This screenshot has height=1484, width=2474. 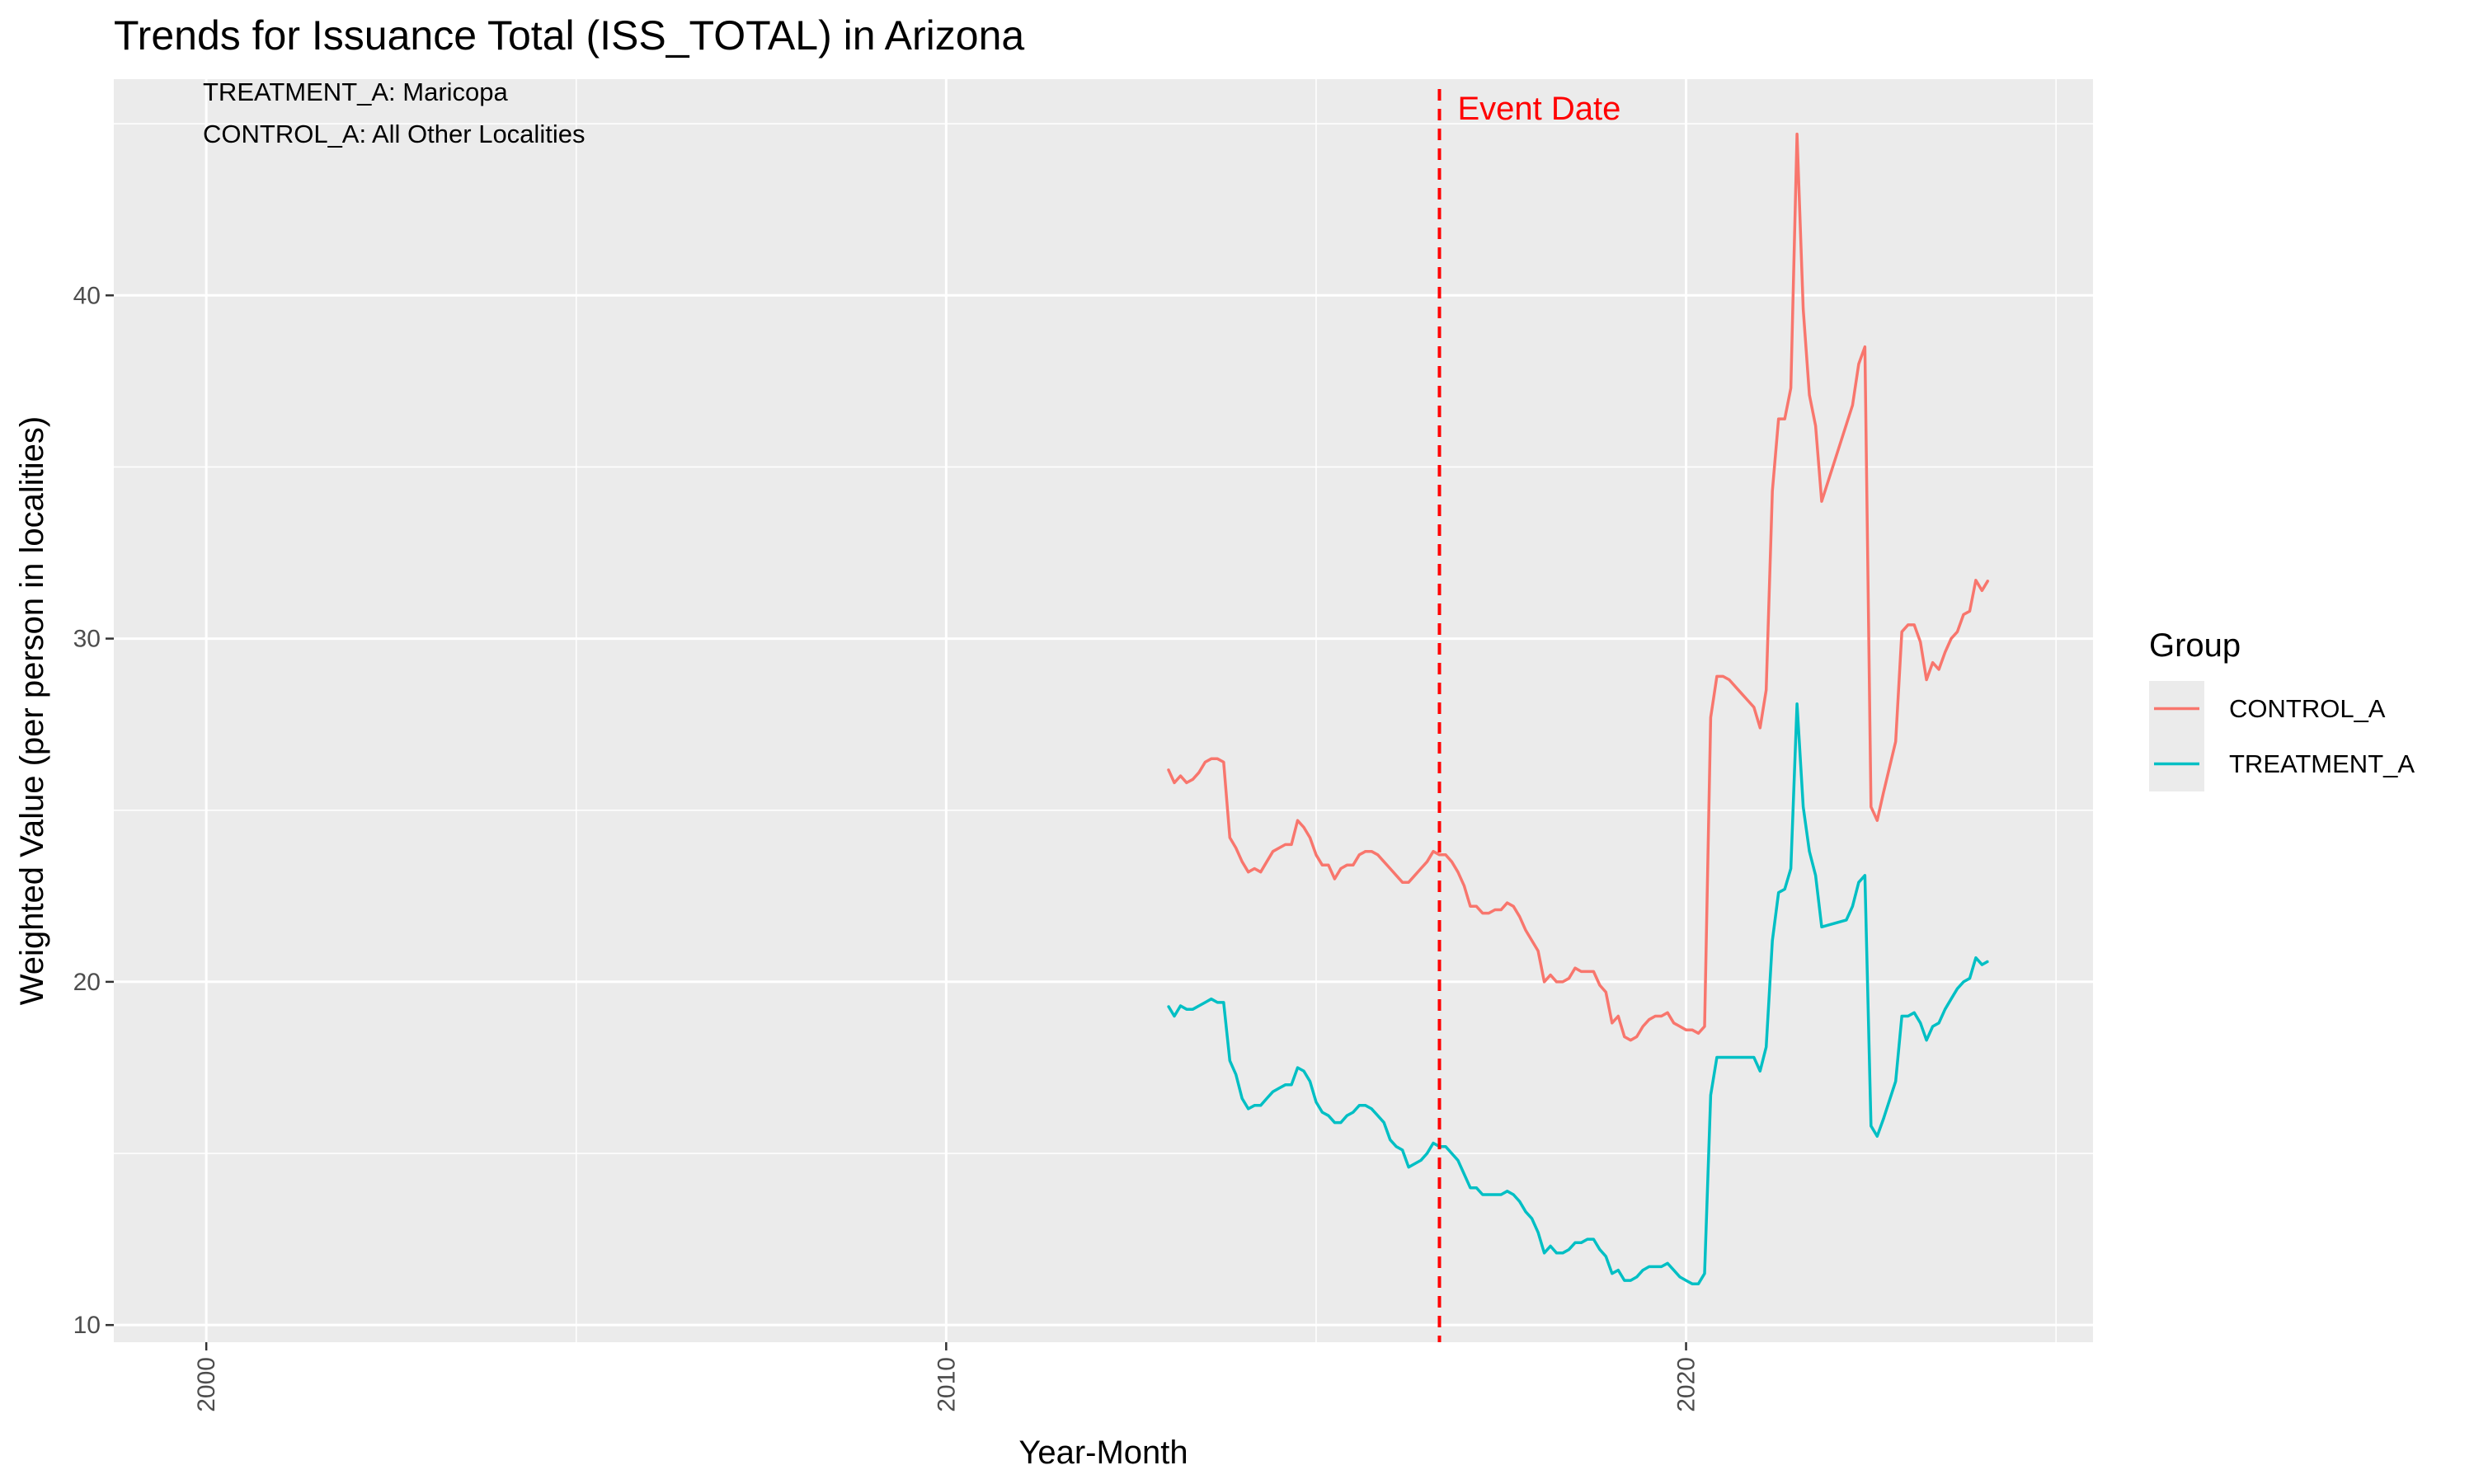 What do you see at coordinates (356, 91) in the screenshot?
I see `annotation-treatment: TREATMENT_A: Maricopa` at bounding box center [356, 91].